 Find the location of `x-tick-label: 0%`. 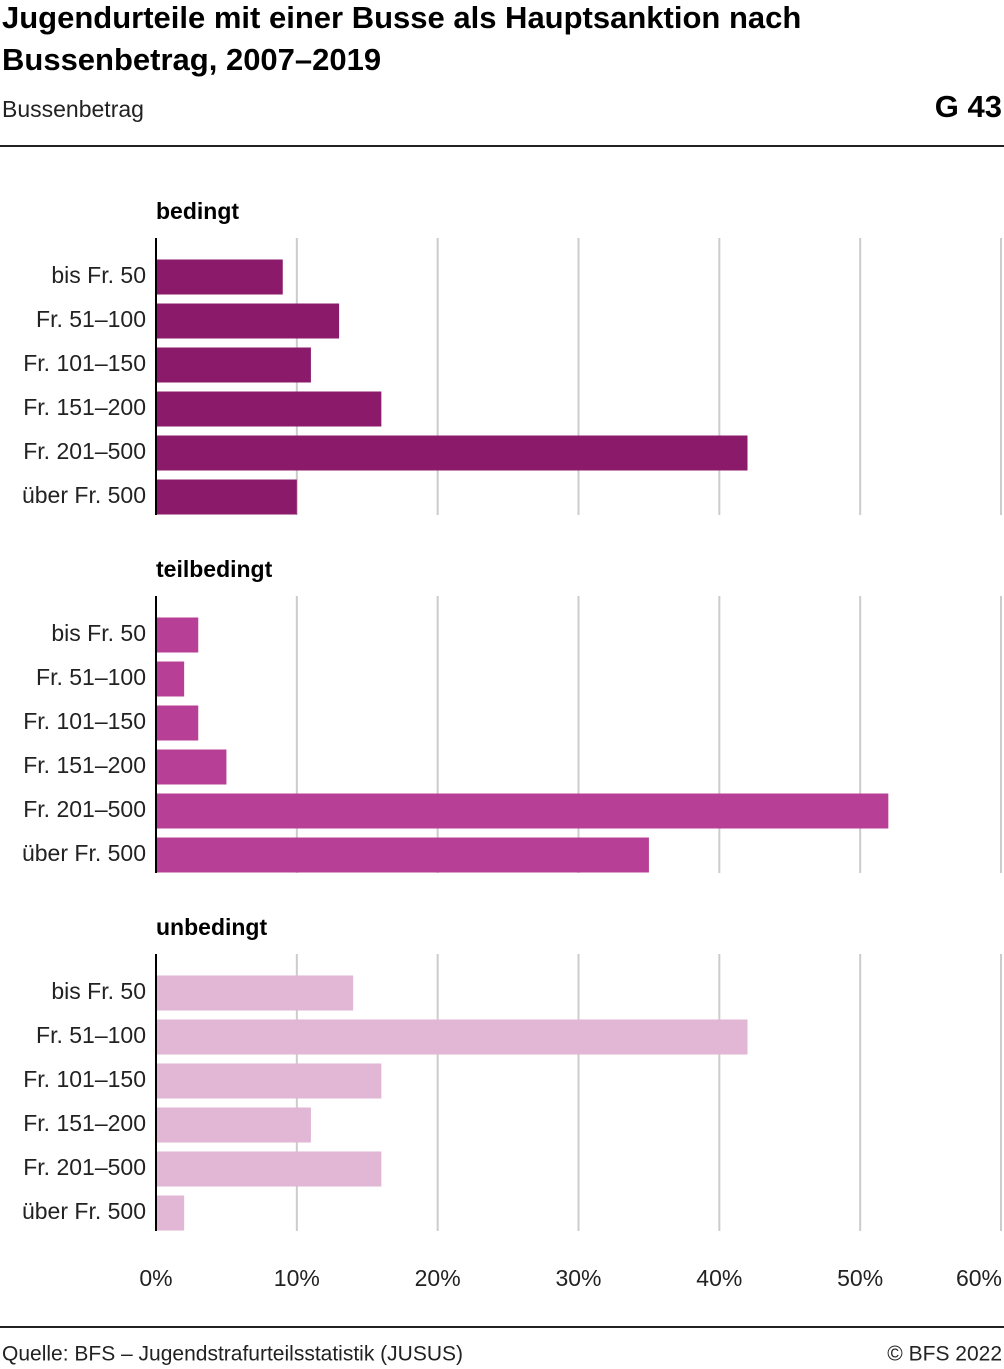

x-tick-label: 0% is located at coordinates (155, 1278).